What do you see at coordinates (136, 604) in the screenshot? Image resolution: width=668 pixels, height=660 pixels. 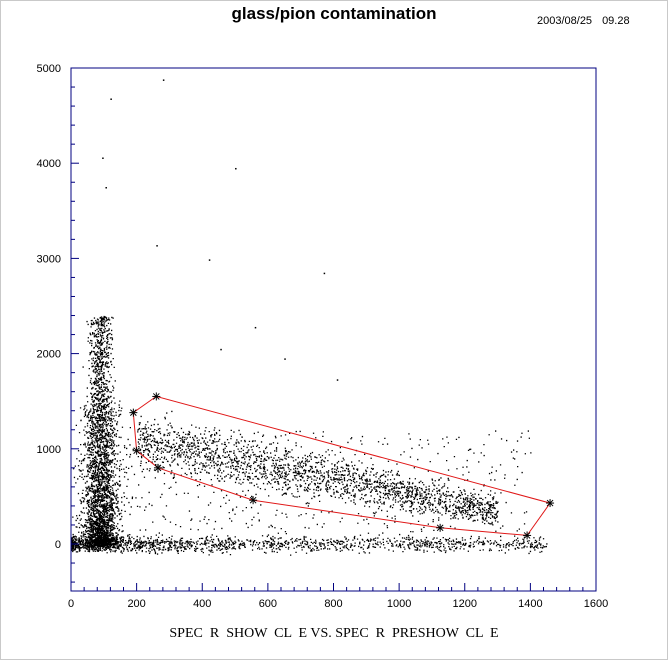 I see `x-tick-label: 200` at bounding box center [136, 604].